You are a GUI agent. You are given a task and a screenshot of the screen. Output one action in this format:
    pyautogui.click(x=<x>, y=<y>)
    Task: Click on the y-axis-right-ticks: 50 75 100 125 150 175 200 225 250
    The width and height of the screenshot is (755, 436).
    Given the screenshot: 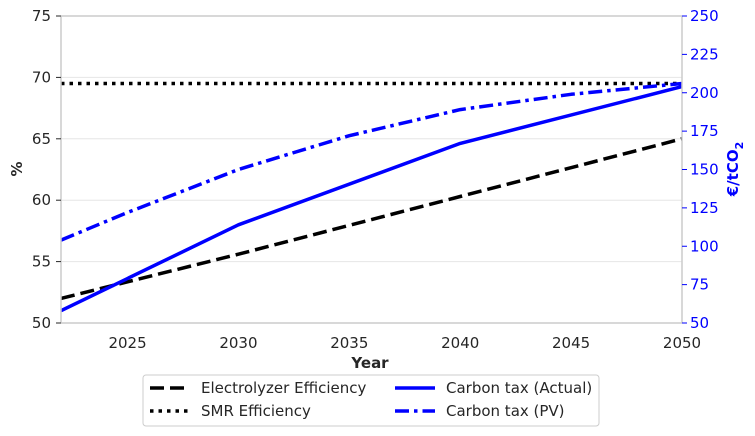 What is the action you would take?
    pyautogui.click(x=700, y=169)
    